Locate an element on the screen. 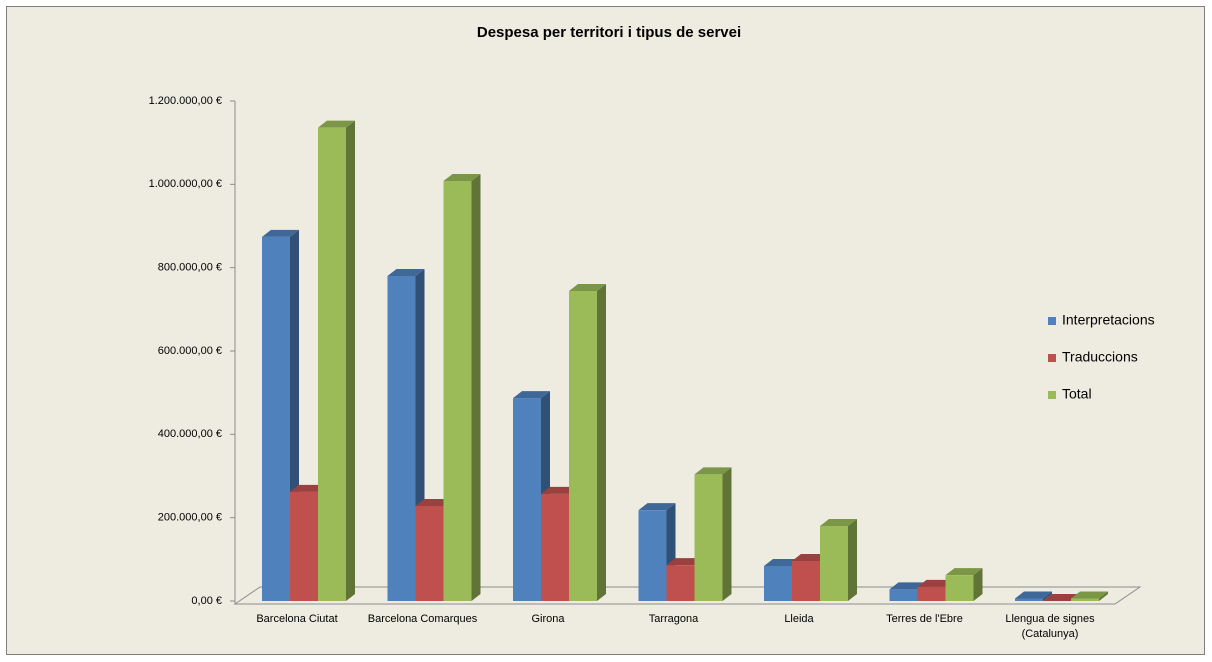 The height and width of the screenshot is (662, 1212). legend-label: Traduccions is located at coordinates (1100, 357).